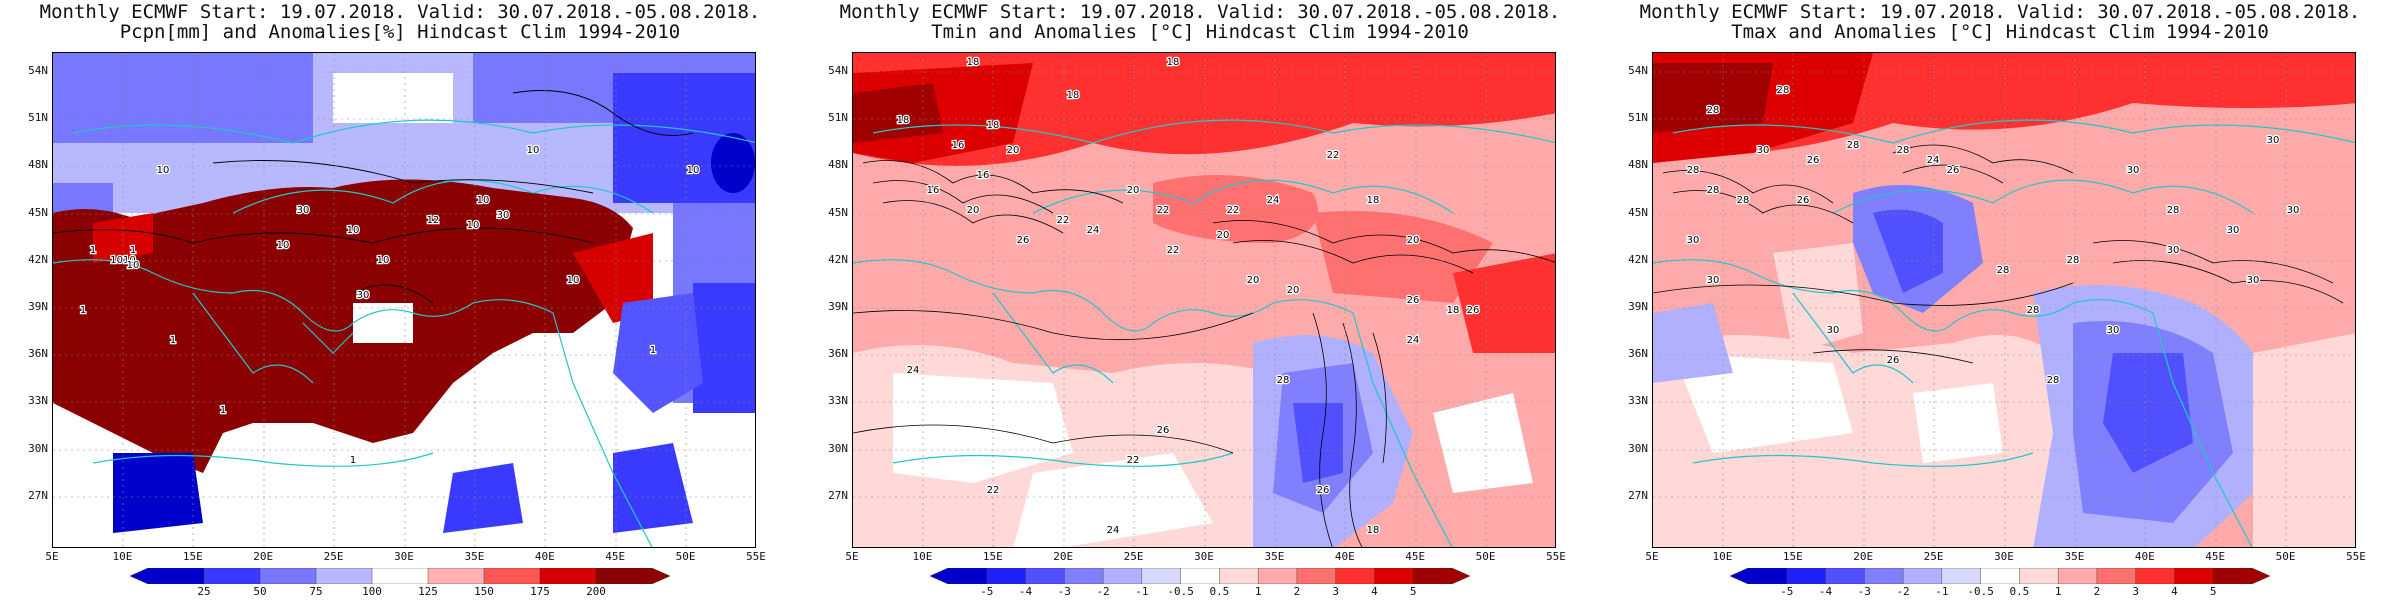 This screenshot has height=600, width=2400. Describe the element at coordinates (2135, 591) in the screenshot. I see `colorbar-tick-label: 3` at that location.